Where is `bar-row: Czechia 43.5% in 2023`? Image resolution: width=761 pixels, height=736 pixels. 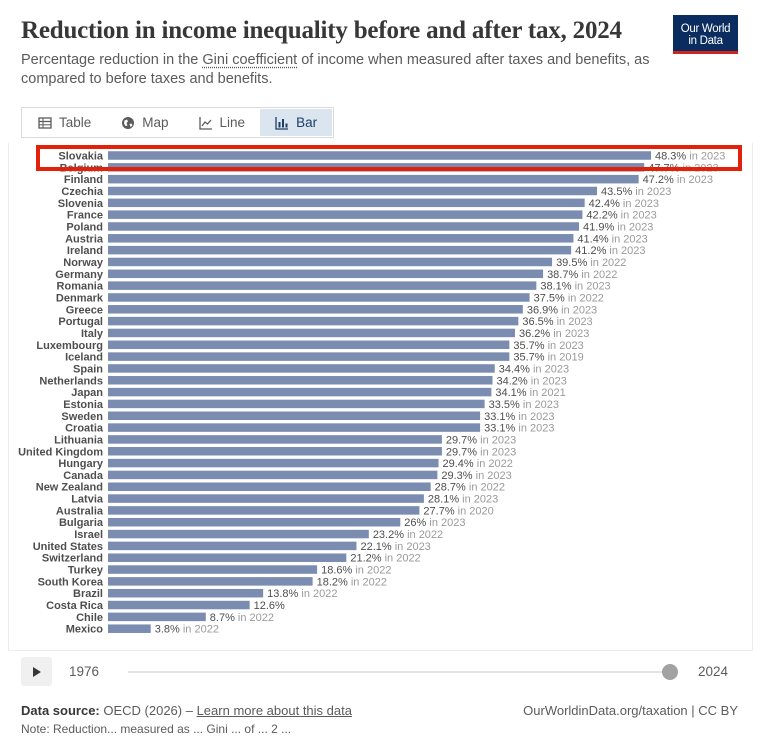
bar-row: Czechia 43.5% in 2023 is located at coordinates (366, 192).